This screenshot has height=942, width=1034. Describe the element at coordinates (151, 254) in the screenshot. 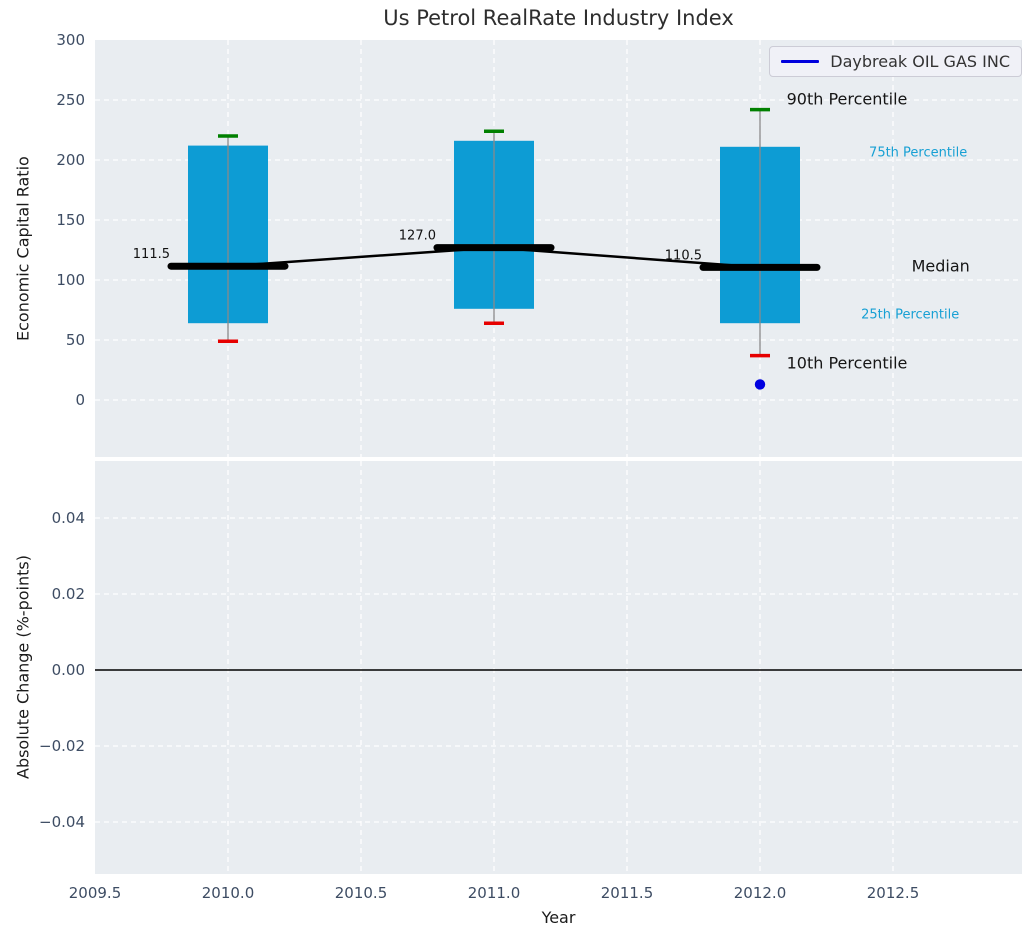

I see `median-value-label: 111.5` at that location.